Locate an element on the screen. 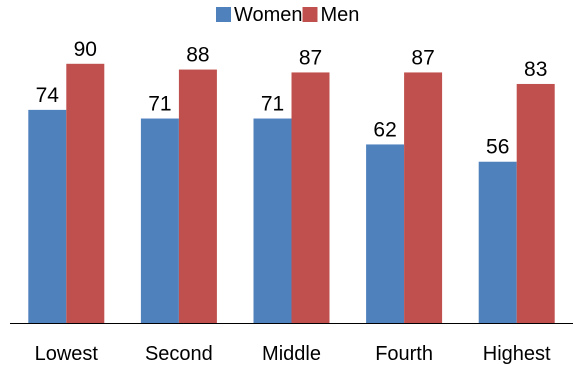 The image size is (573, 365). bar-women-highest is located at coordinates (497, 242).